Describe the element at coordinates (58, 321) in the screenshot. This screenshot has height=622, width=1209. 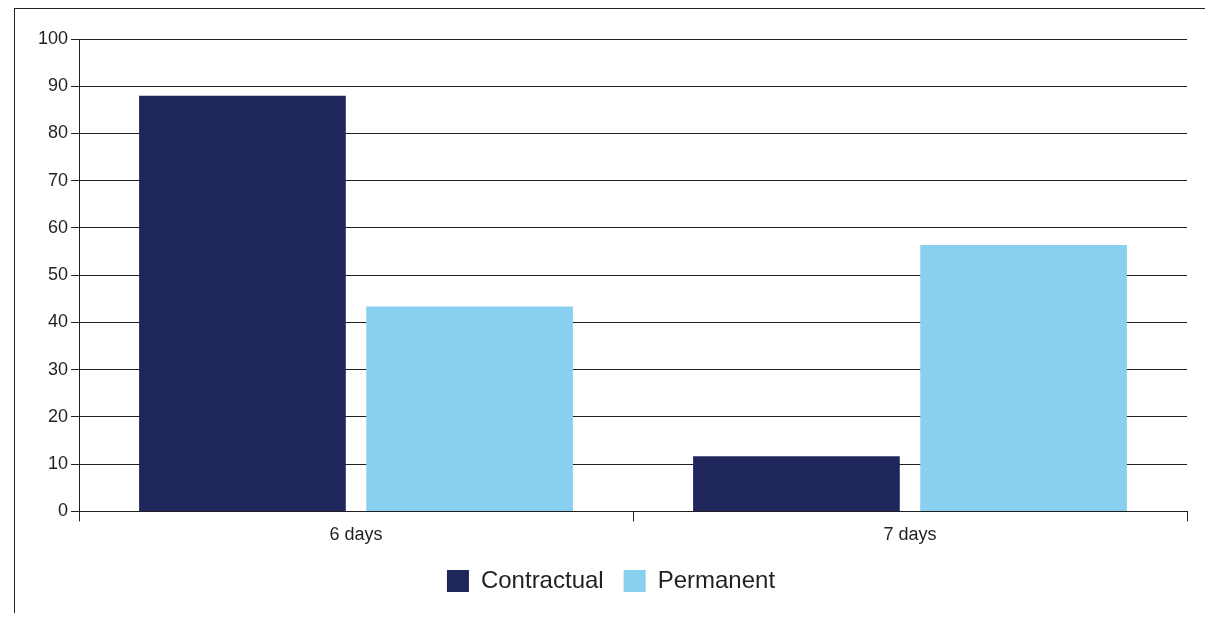
I see `y-tick-label: 40` at that location.